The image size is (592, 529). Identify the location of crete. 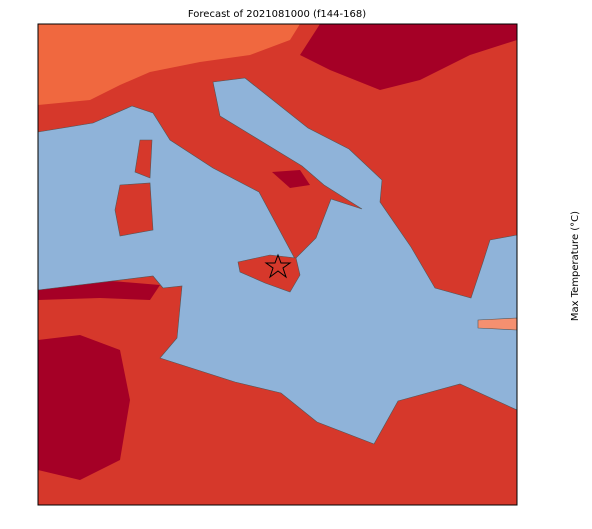
(497, 324).